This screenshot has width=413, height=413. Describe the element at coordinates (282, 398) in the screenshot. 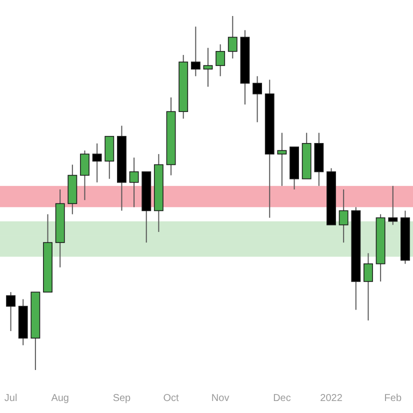

I see `x-tick-label: Dec` at that location.